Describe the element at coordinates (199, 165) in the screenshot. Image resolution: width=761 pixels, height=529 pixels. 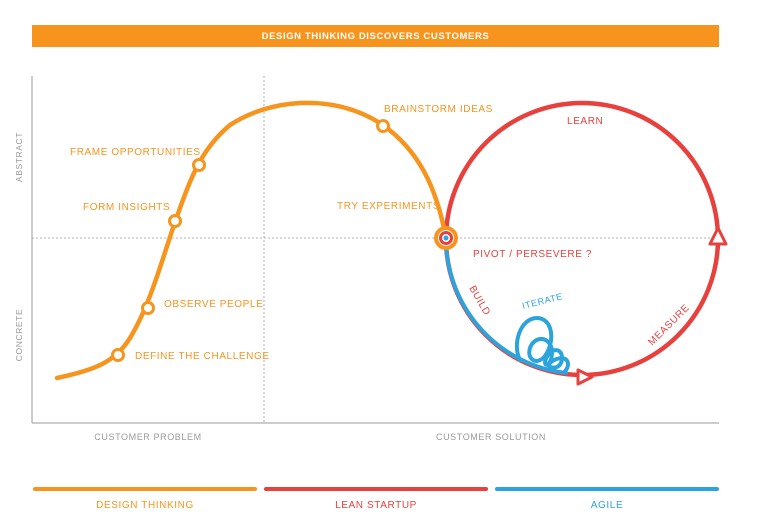
I see `marker-frame` at that location.